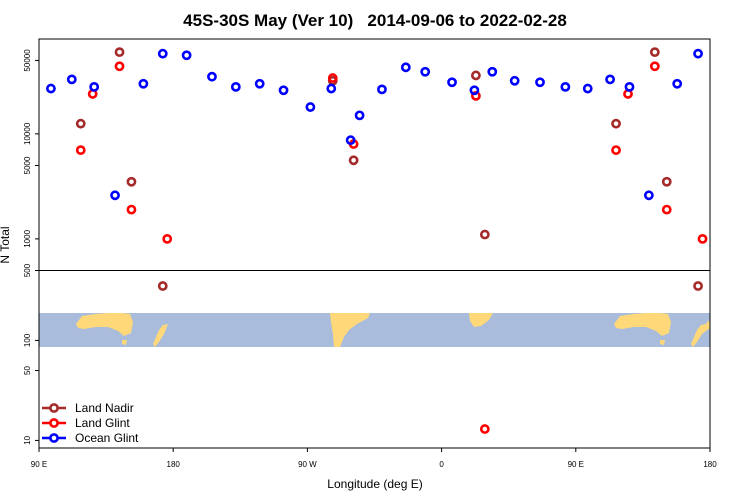 This screenshot has height=500, width=750. Describe the element at coordinates (27, 238) in the screenshot. I see `y-upper-tick-label: 1000` at that location.